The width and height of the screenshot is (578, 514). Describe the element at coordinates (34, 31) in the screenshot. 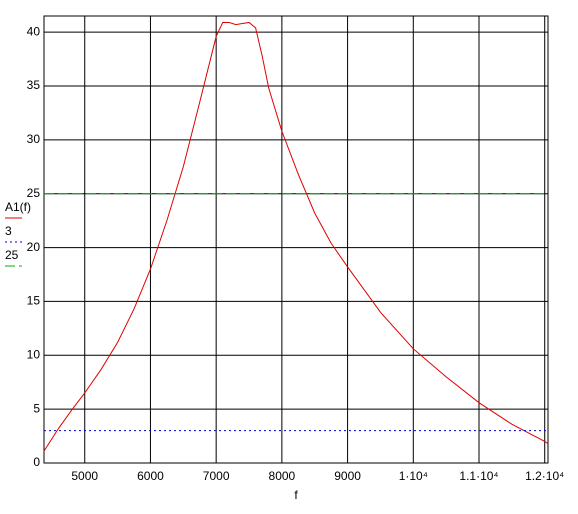

I see `y-tick-label: 40` at that location.